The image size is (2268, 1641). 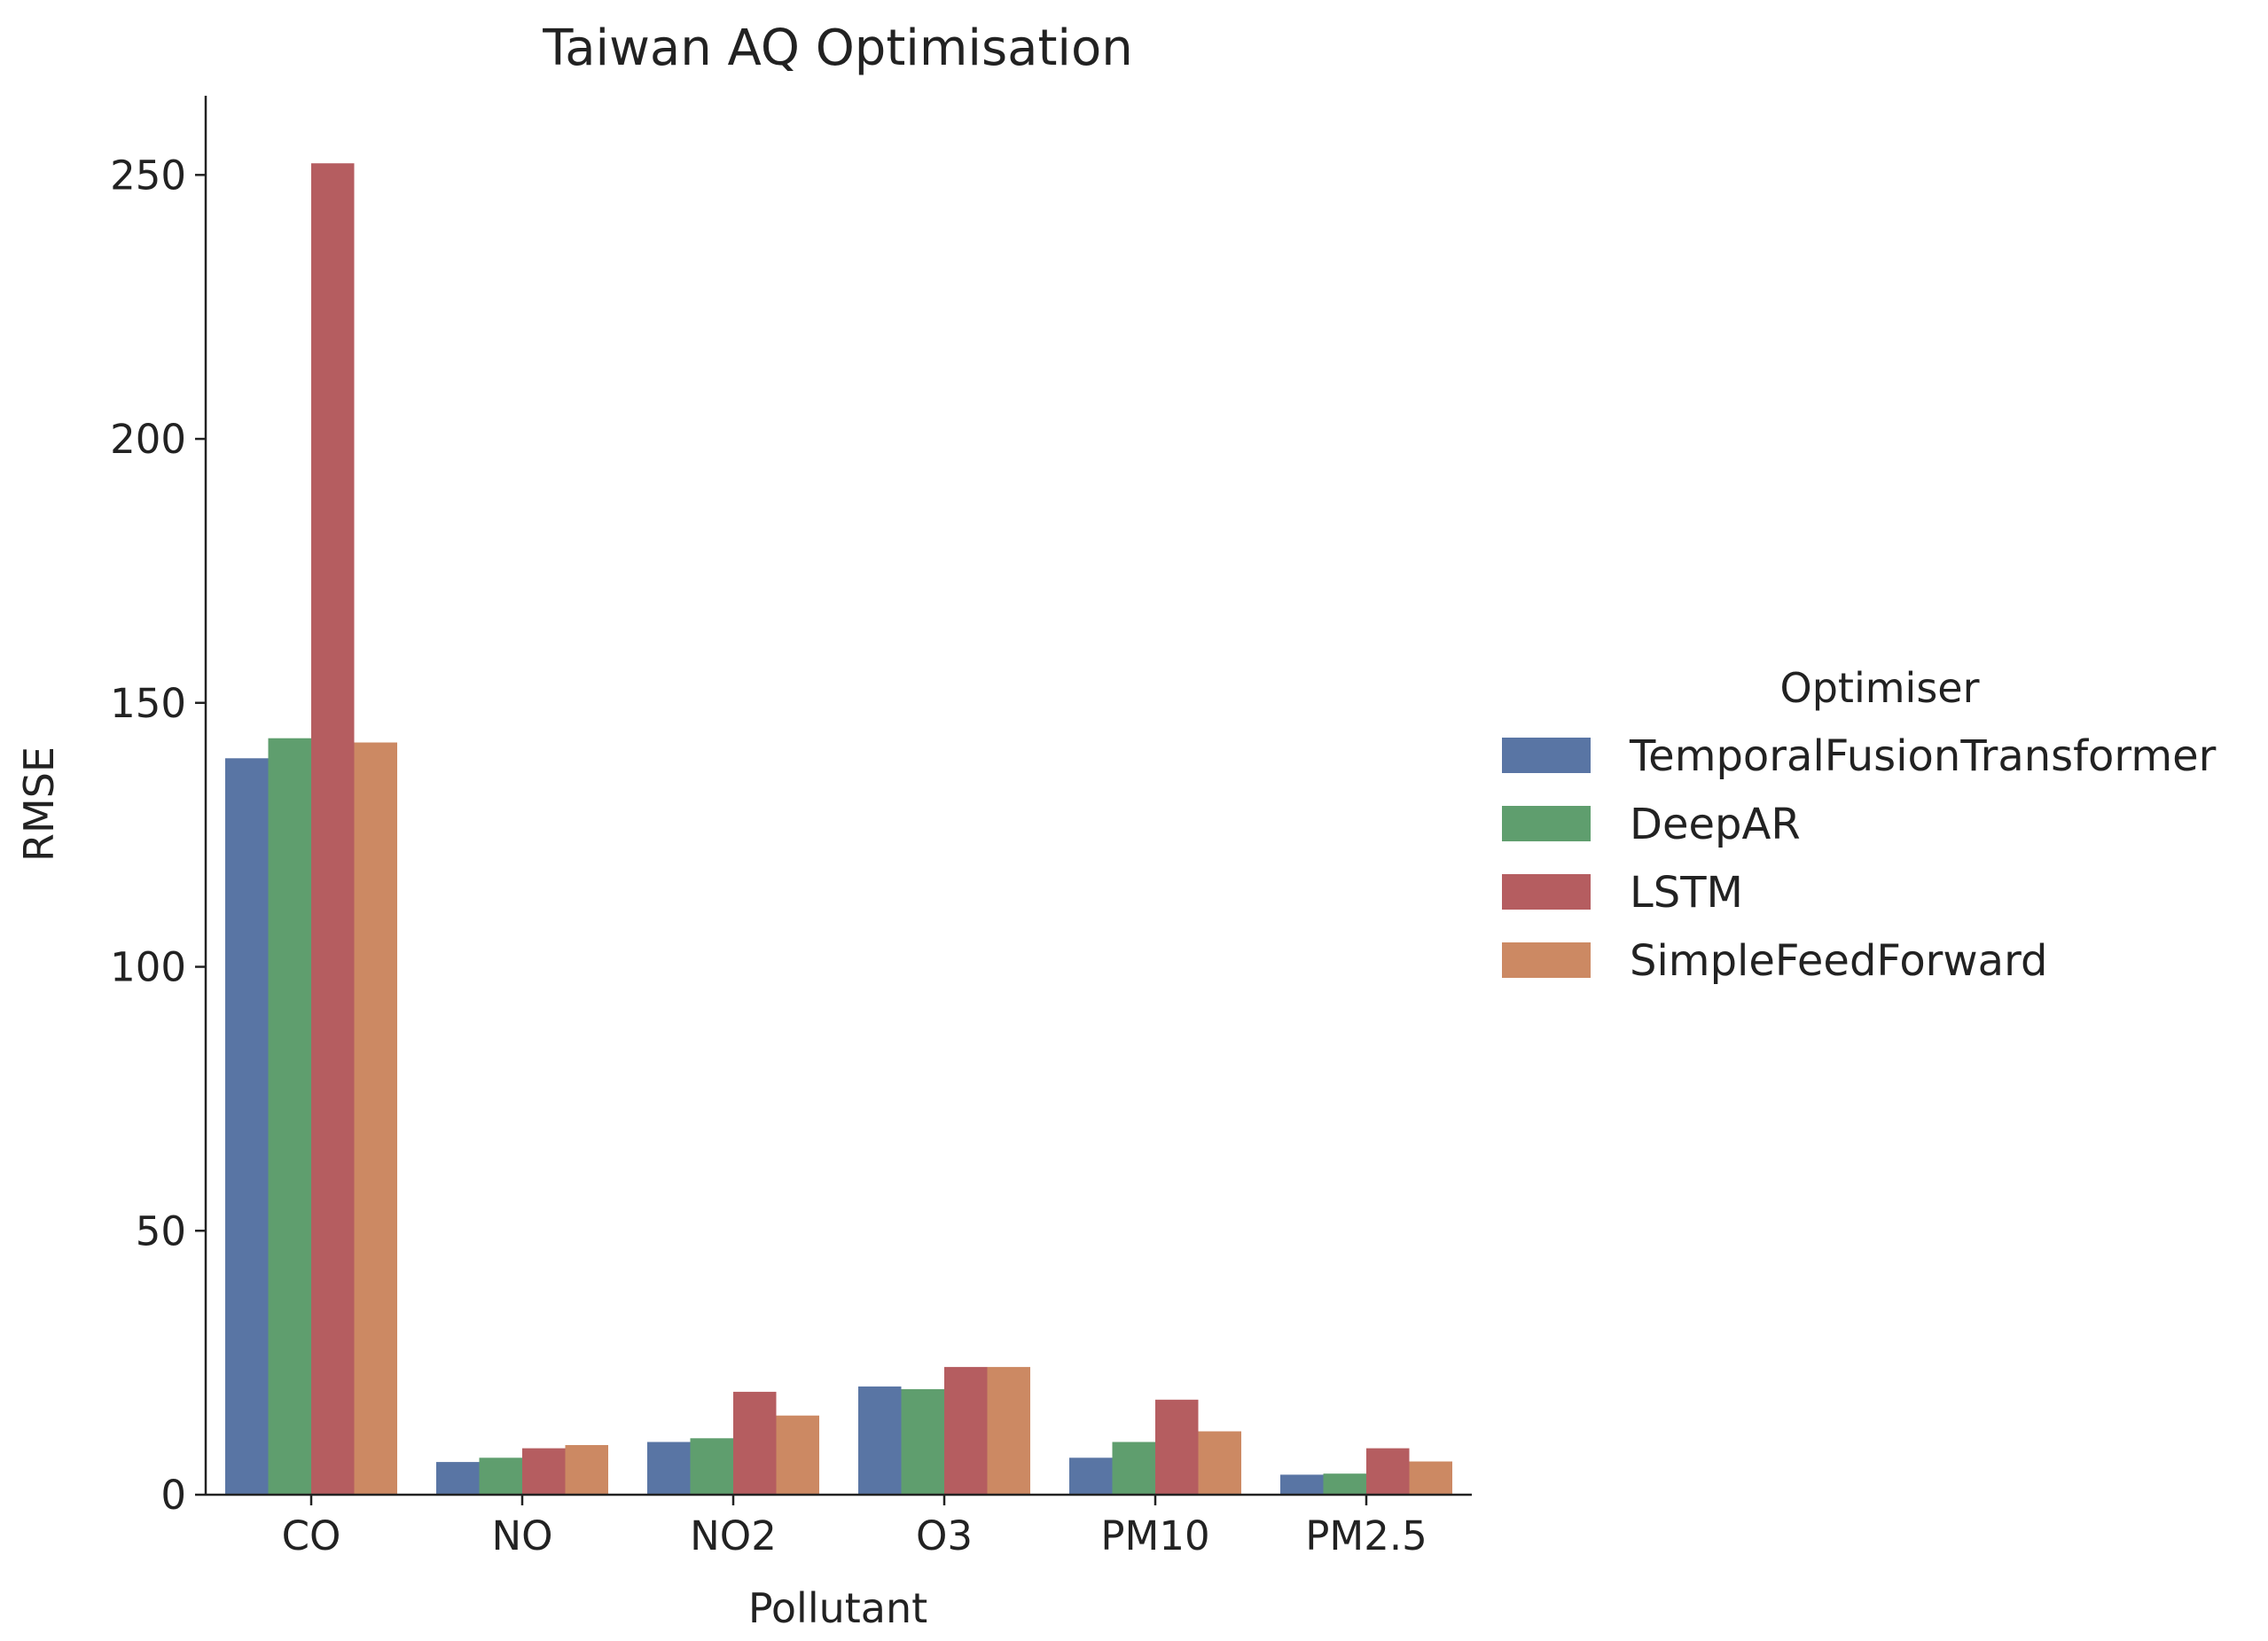 I want to click on legend-label: SimpleFeedForward, so click(x=1838, y=961).